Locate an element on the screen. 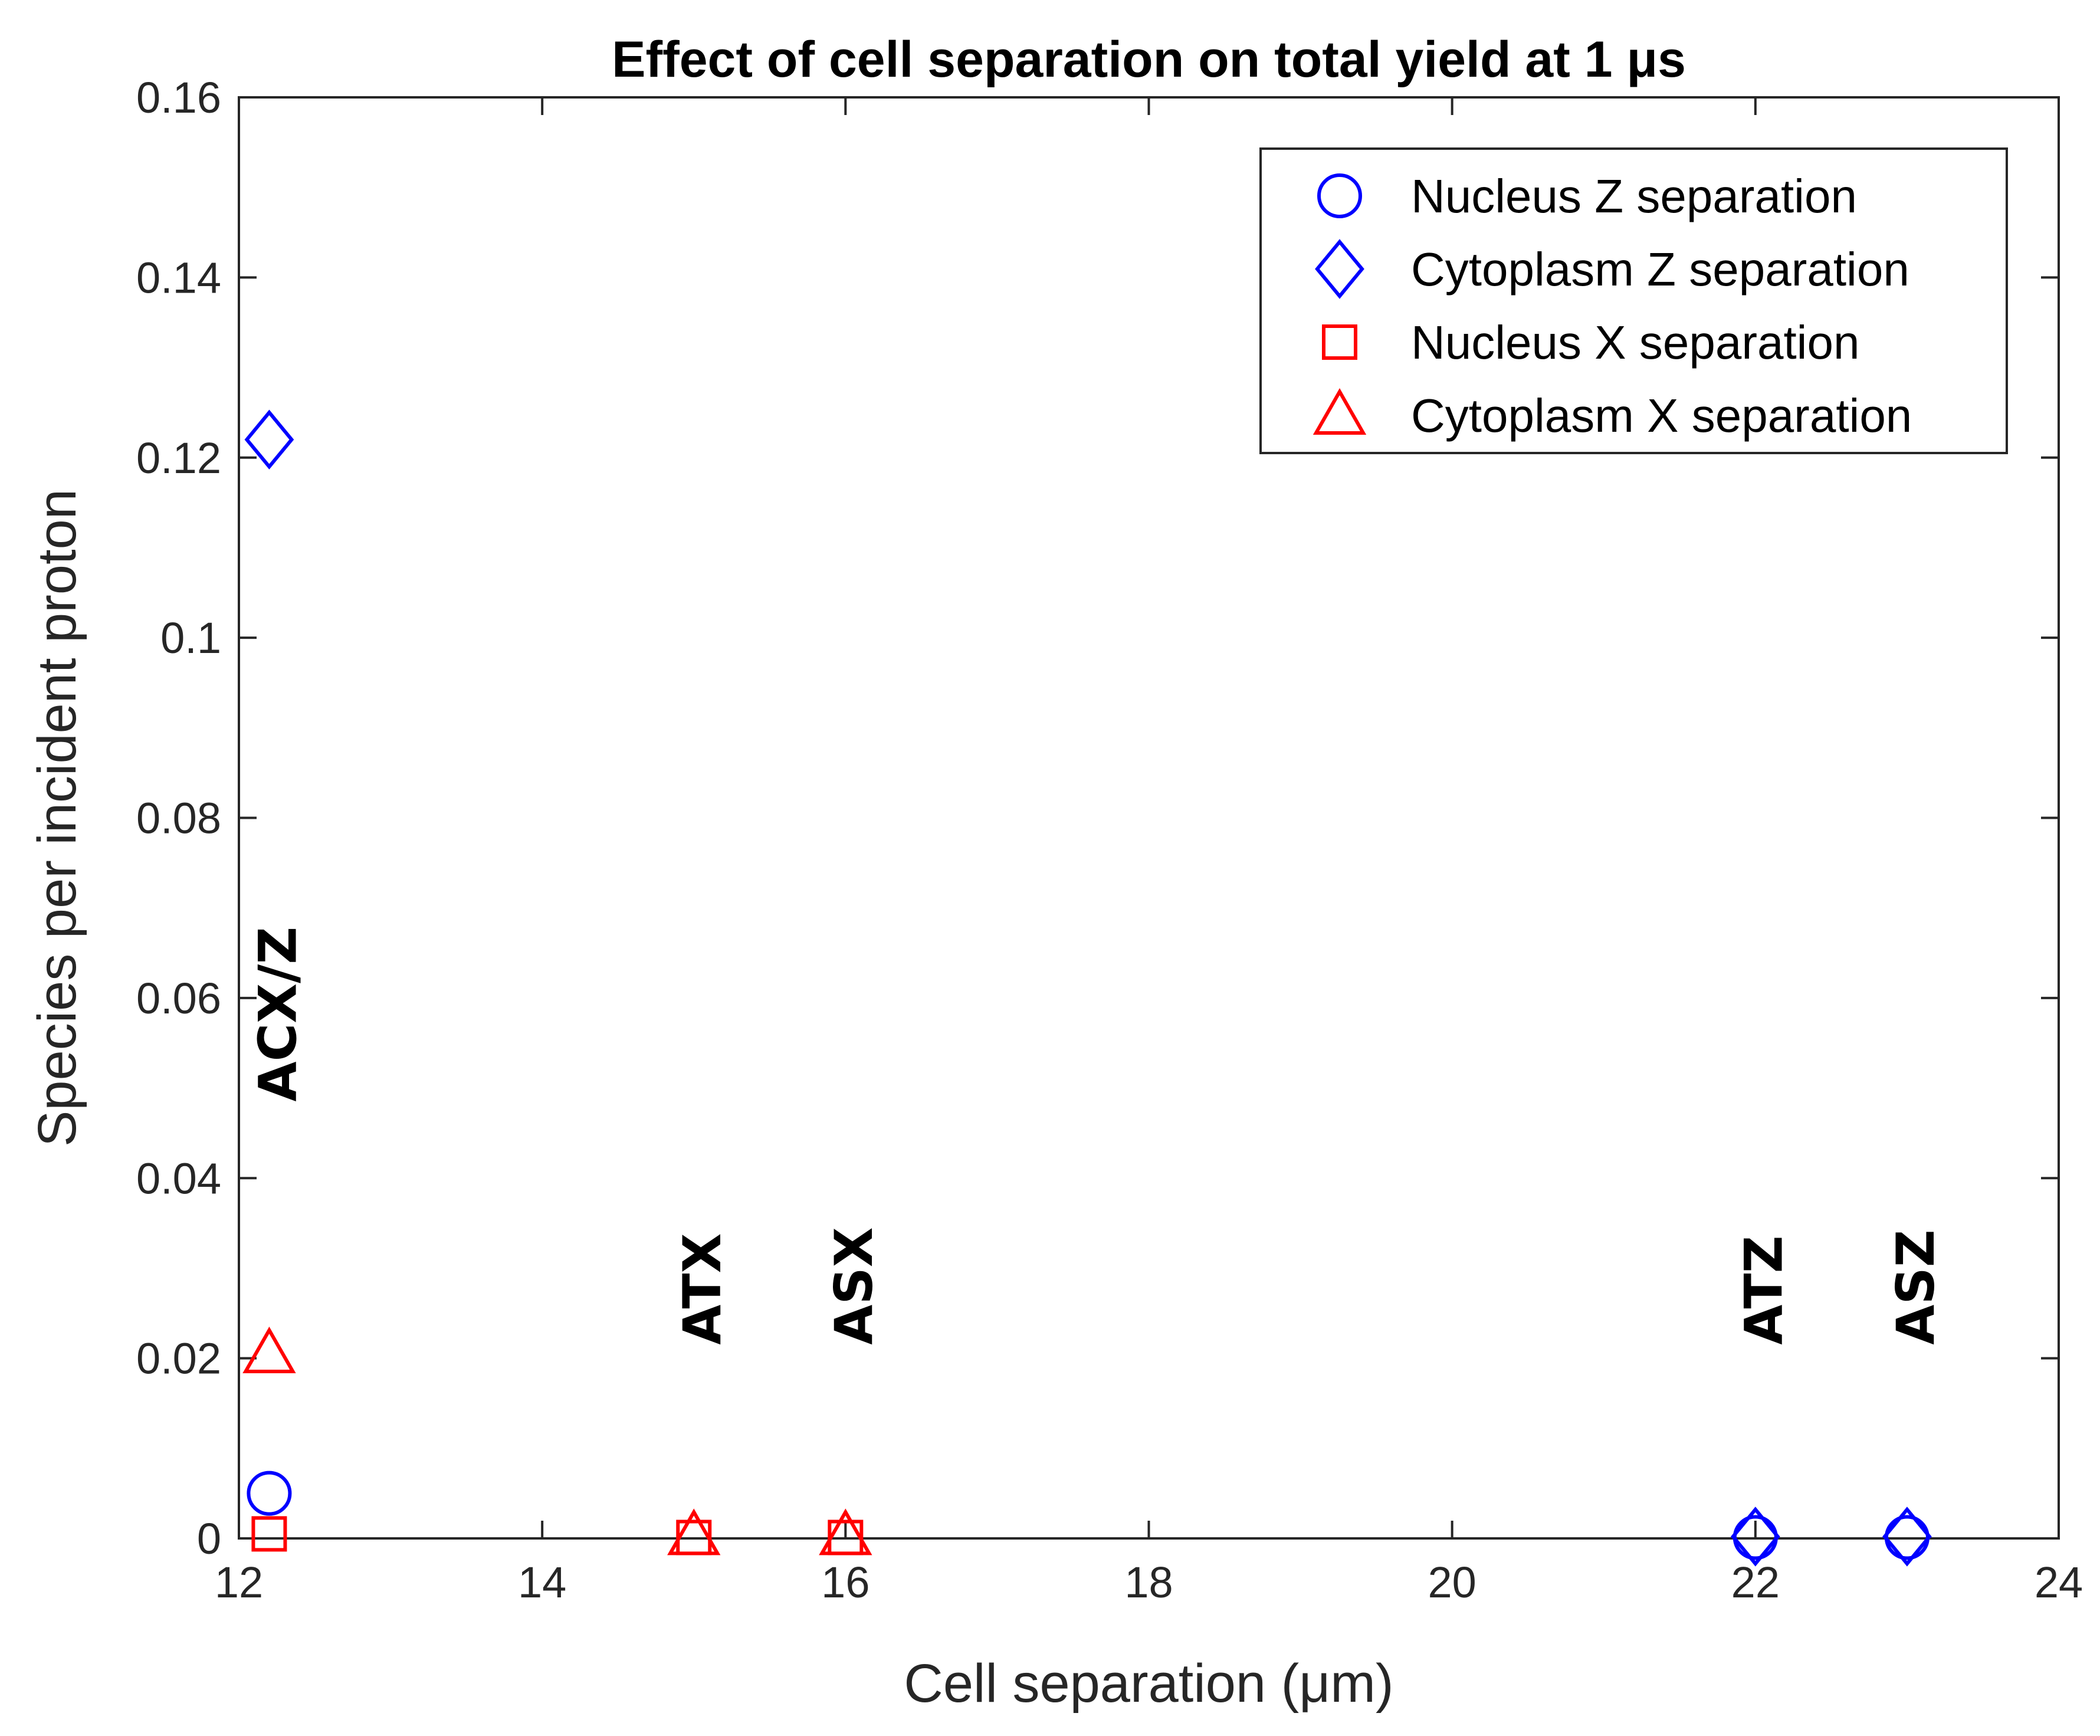  series-triangle is located at coordinates (557, 1440).